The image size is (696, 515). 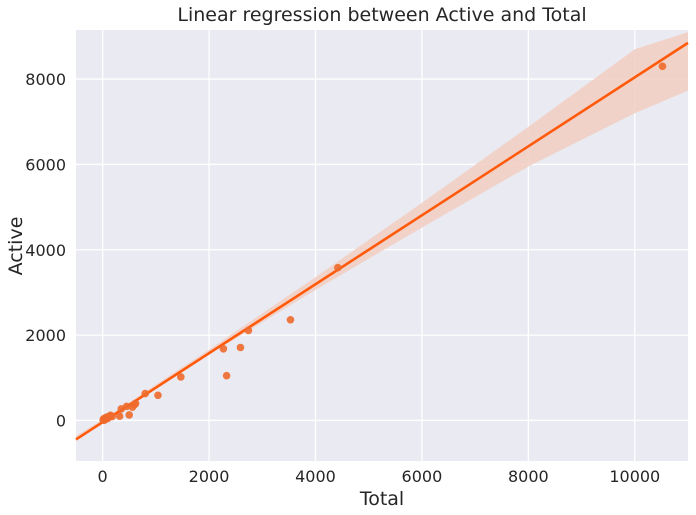 What do you see at coordinates (634, 476) in the screenshot?
I see `x-tick-label-5: 10000` at bounding box center [634, 476].